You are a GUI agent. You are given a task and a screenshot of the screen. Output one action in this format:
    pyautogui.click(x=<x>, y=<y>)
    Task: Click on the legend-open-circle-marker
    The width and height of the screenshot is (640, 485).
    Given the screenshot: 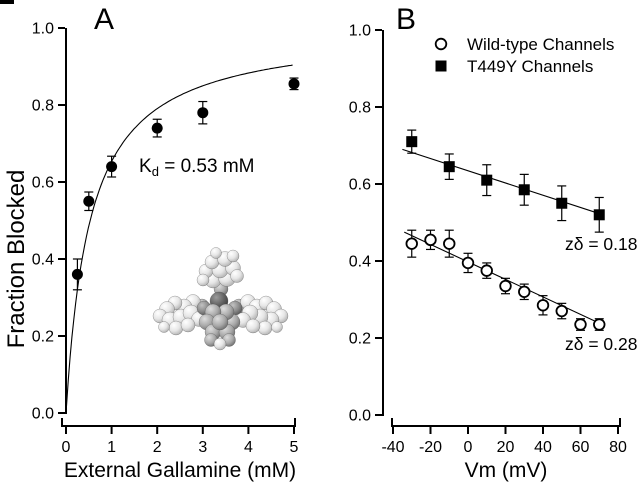 What is the action you would take?
    pyautogui.click(x=441, y=44)
    